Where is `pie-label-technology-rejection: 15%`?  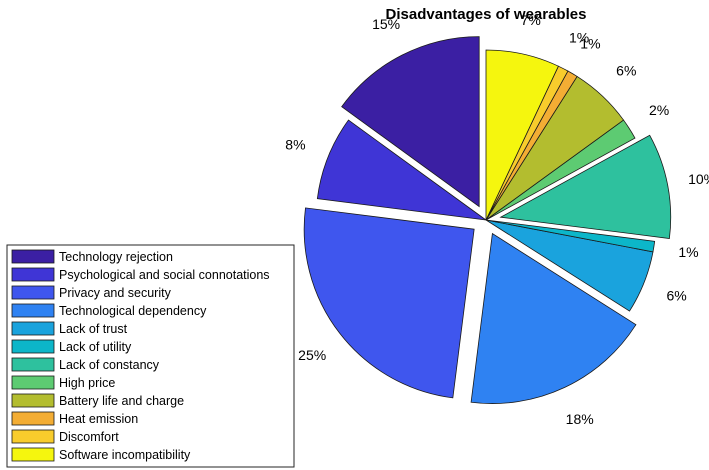
pie-label-technology-rejection: 15% is located at coordinates (386, 24).